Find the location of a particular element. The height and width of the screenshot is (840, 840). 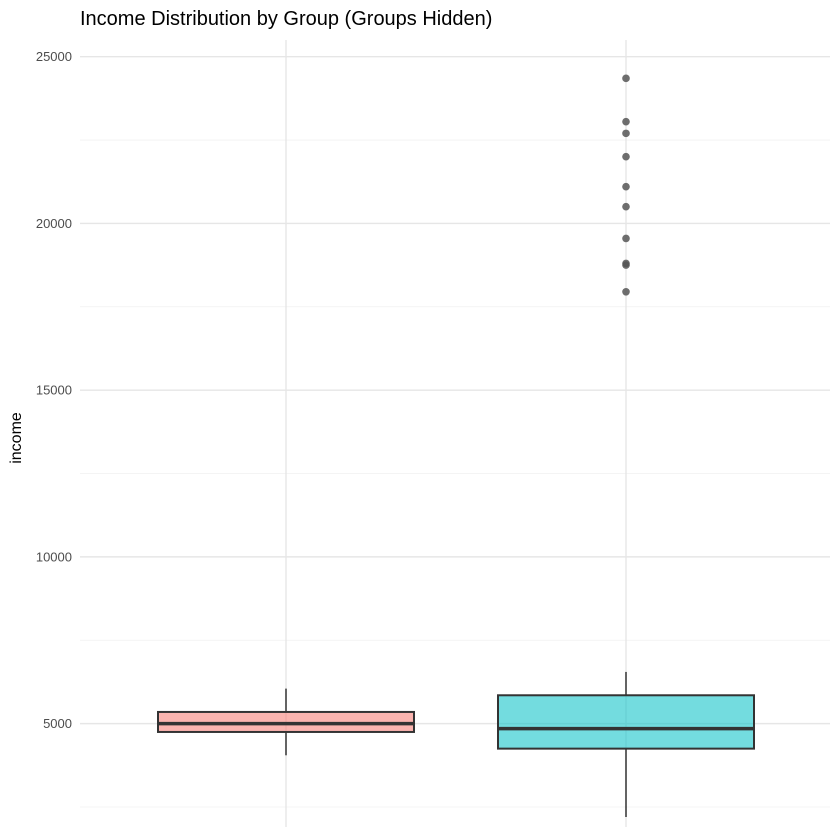

y-tick-label: 10000 is located at coordinates (54, 556).